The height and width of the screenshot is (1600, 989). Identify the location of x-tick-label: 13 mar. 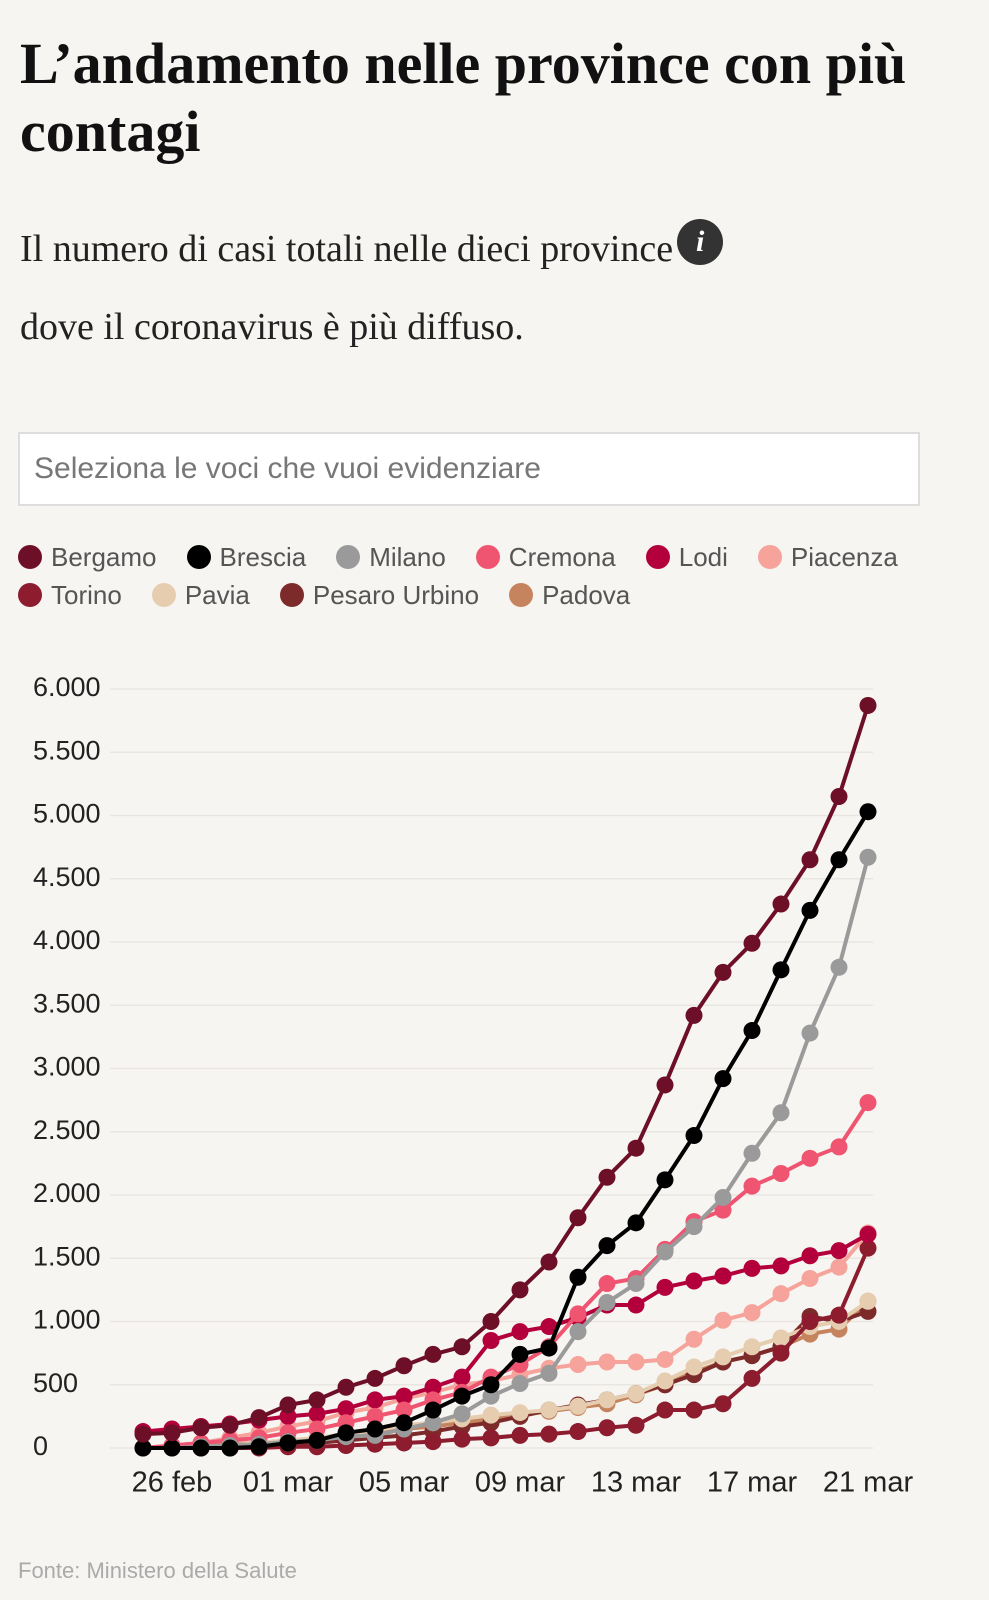
(636, 1483).